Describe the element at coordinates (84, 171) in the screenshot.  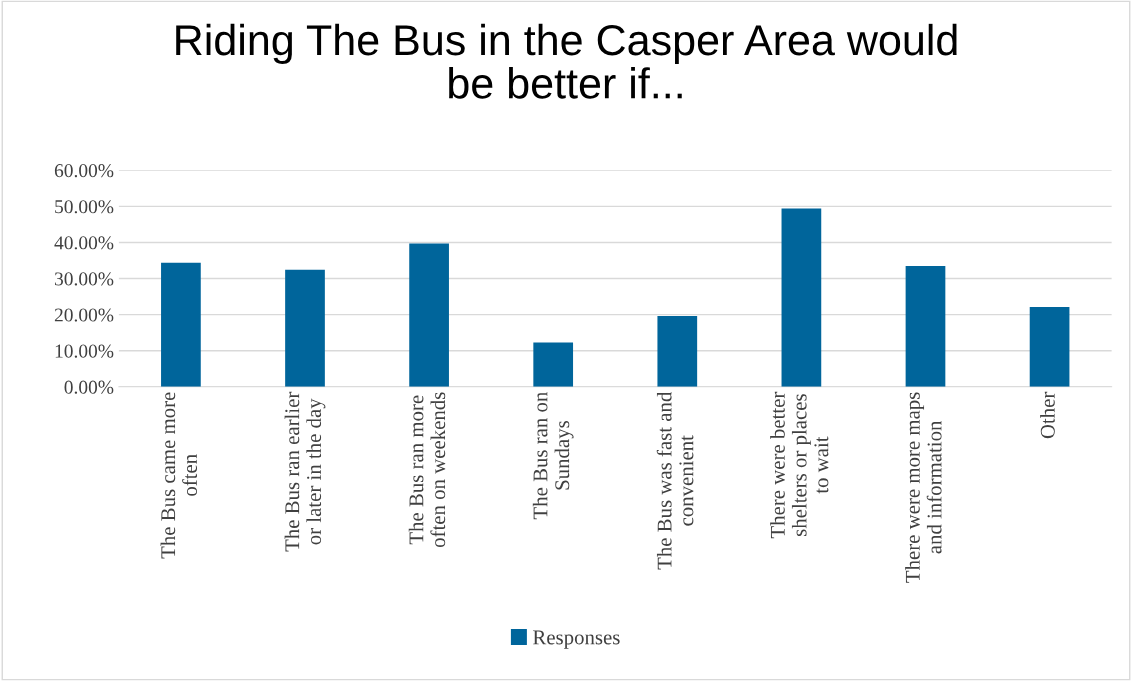
I see `y-tick-label: 60.00%` at that location.